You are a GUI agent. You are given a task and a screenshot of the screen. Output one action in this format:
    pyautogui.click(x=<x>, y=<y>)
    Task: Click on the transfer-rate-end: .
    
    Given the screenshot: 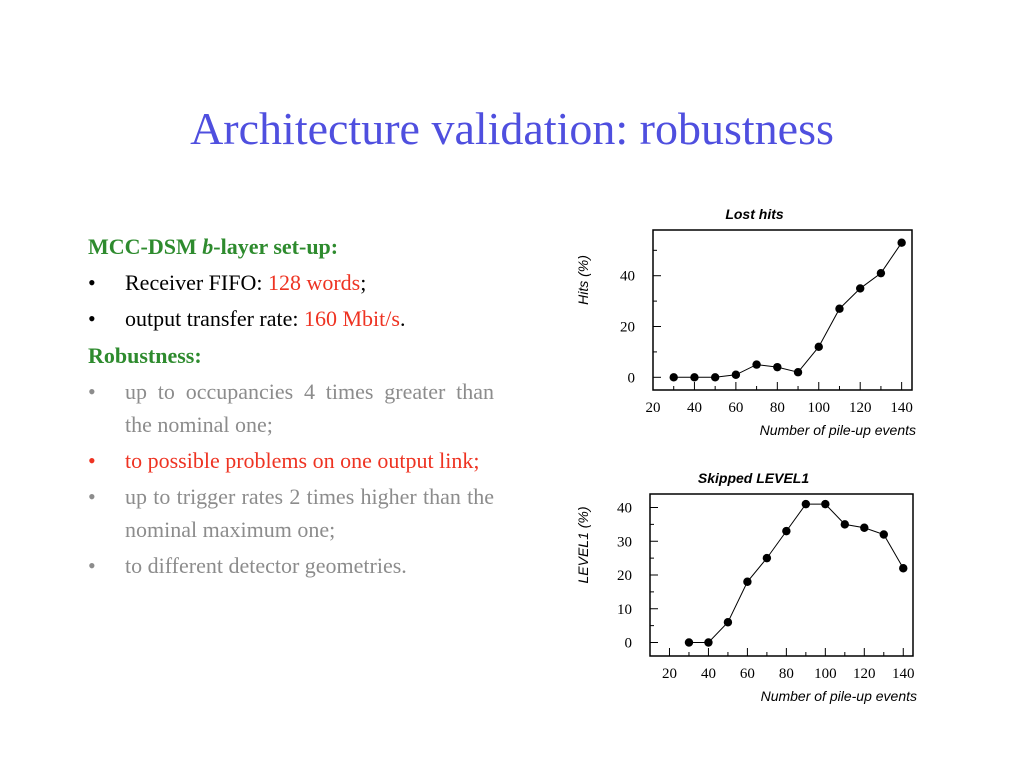 What is the action you would take?
    pyautogui.click(x=402, y=318)
    